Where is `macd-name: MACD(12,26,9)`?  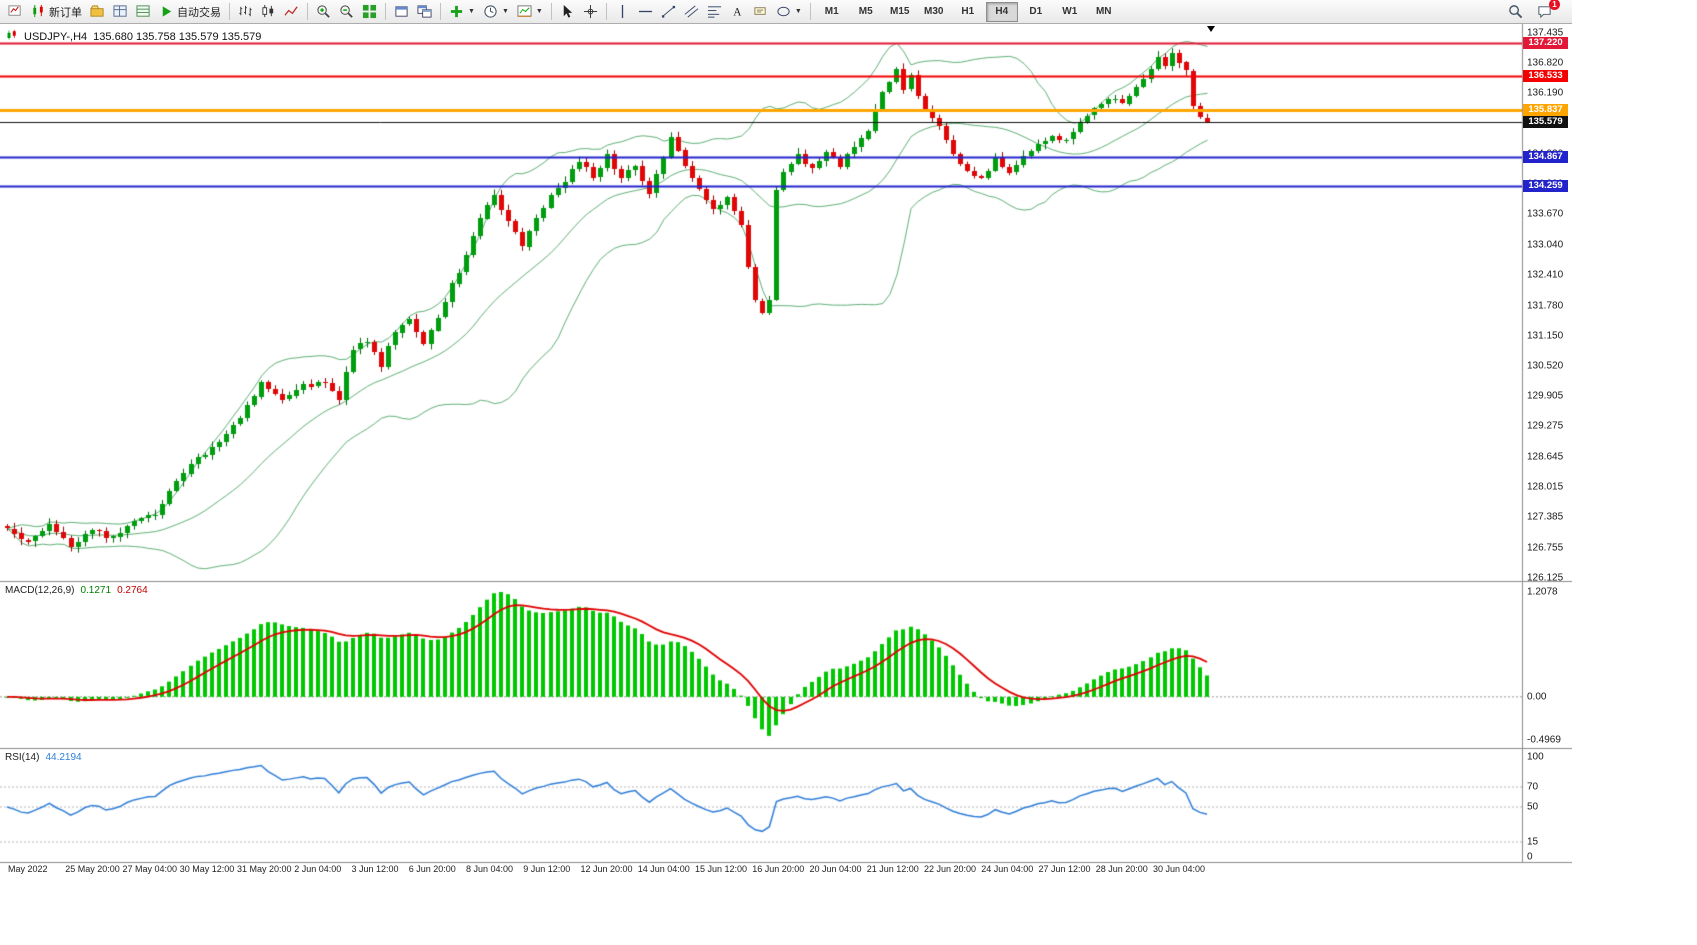
macd-name: MACD(12,26,9) is located at coordinates (40, 590).